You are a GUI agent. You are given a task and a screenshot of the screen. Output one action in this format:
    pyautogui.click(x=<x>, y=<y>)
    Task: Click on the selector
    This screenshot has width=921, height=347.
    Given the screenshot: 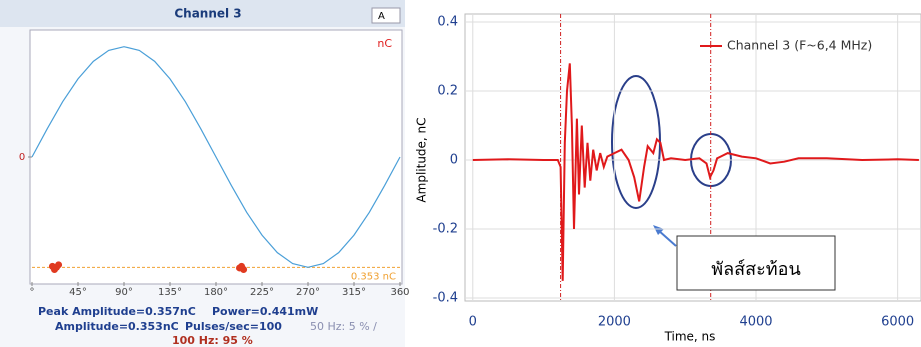 What is the action you would take?
    pyautogui.click(x=386, y=15)
    